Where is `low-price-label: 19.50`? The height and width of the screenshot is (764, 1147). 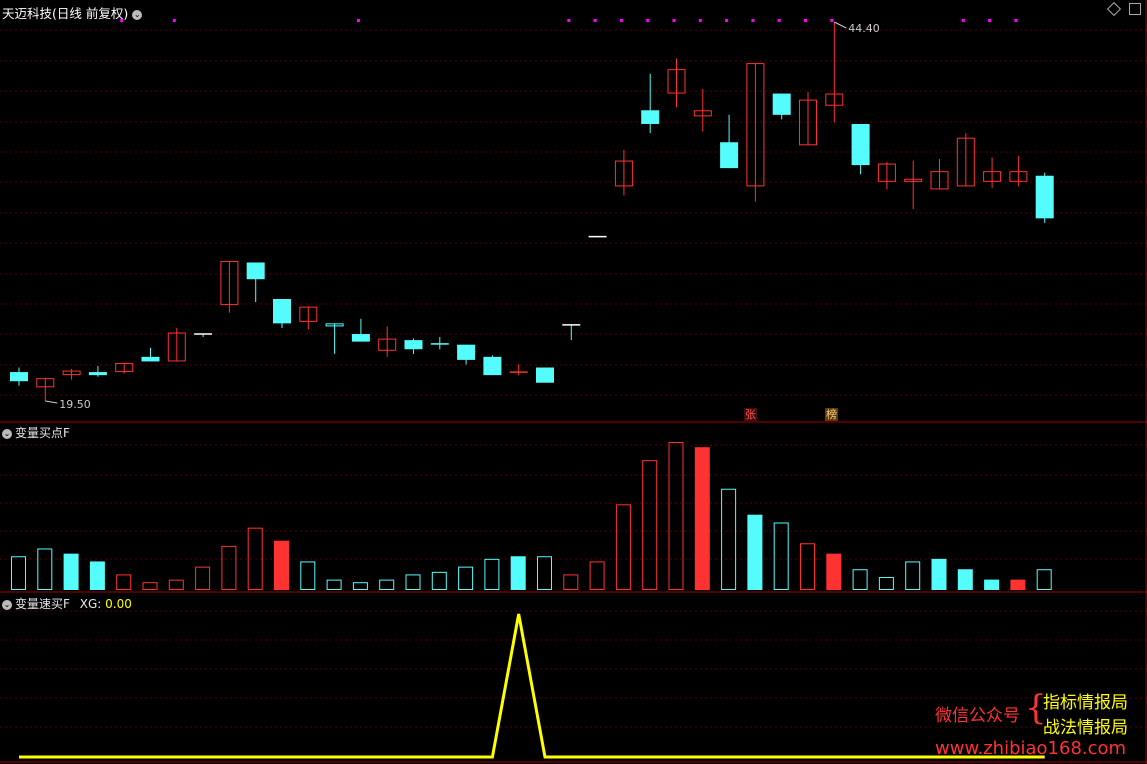
low-price-label: 19.50 is located at coordinates (75, 404).